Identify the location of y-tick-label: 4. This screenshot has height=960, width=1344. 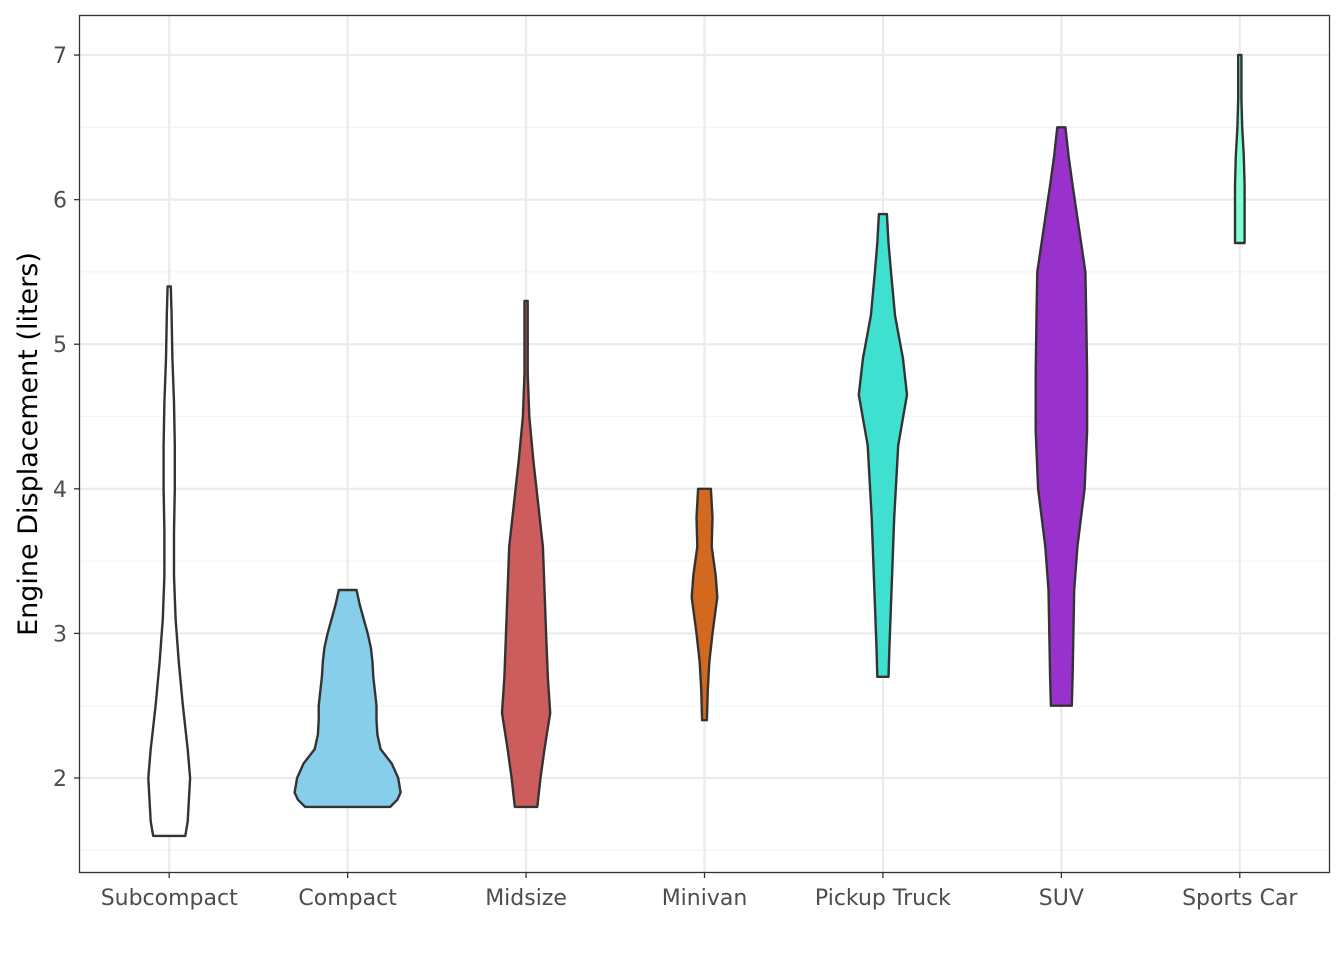
(60, 490).